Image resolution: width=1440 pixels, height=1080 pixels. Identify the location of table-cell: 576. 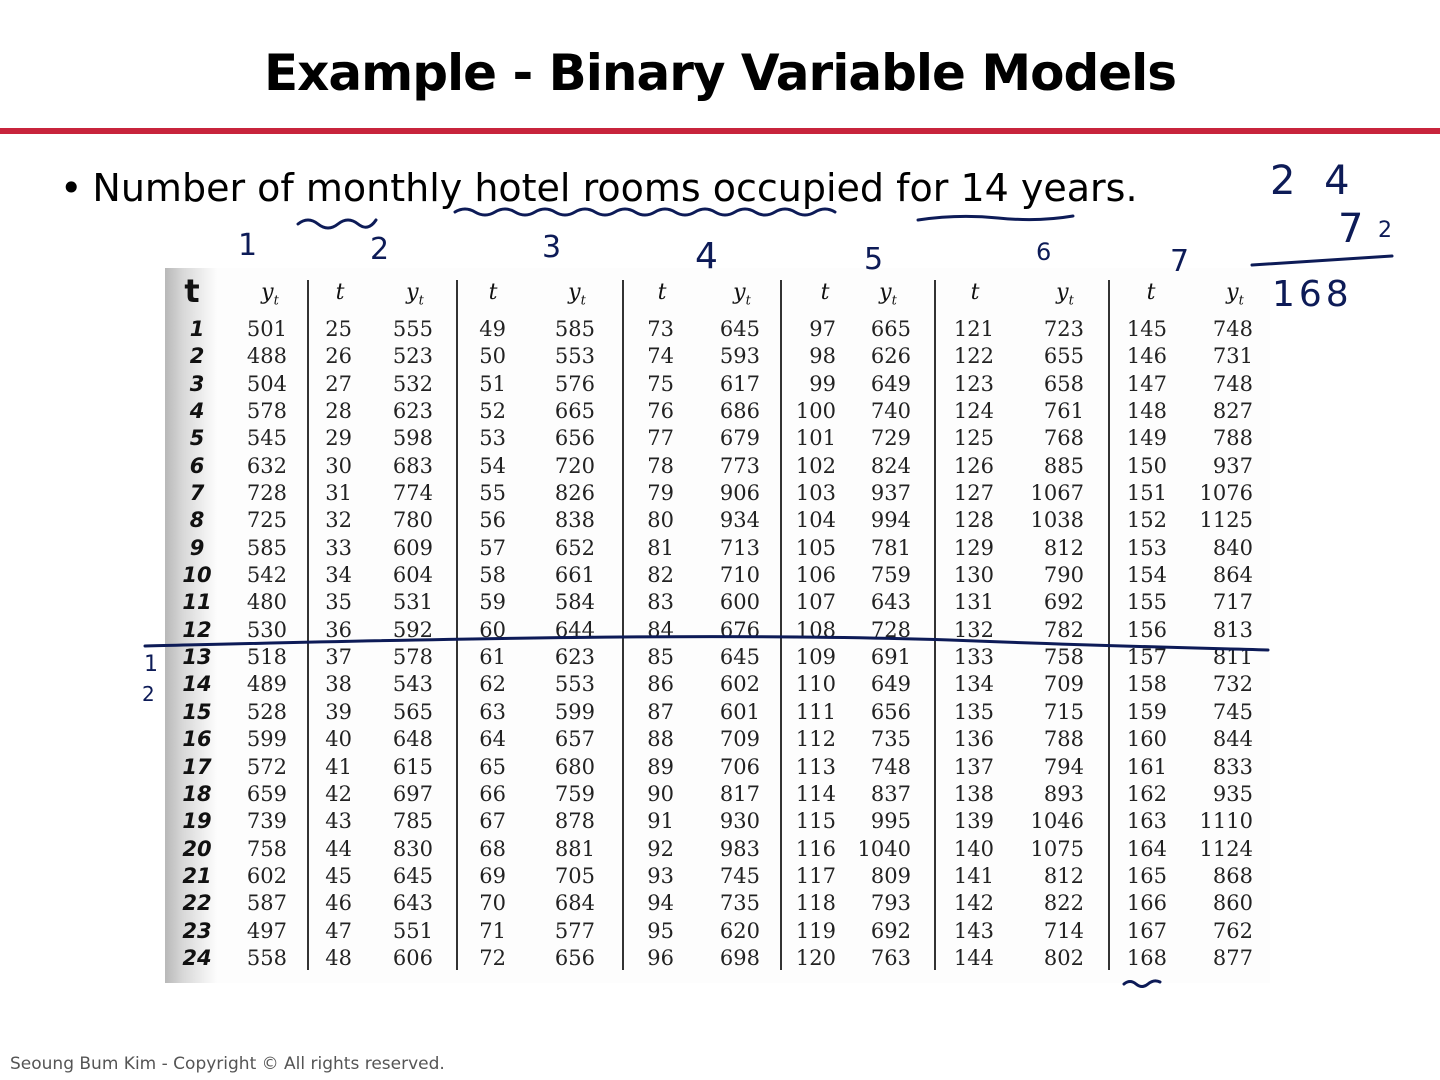
(574, 383).